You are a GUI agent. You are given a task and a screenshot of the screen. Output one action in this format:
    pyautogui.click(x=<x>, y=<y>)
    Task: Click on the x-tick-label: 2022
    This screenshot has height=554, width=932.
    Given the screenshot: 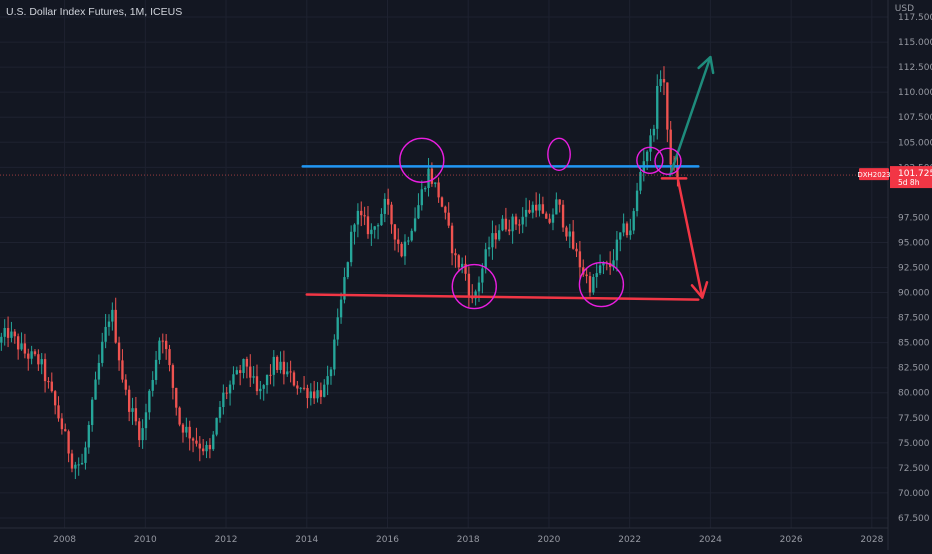 What is the action you would take?
    pyautogui.click(x=629, y=540)
    